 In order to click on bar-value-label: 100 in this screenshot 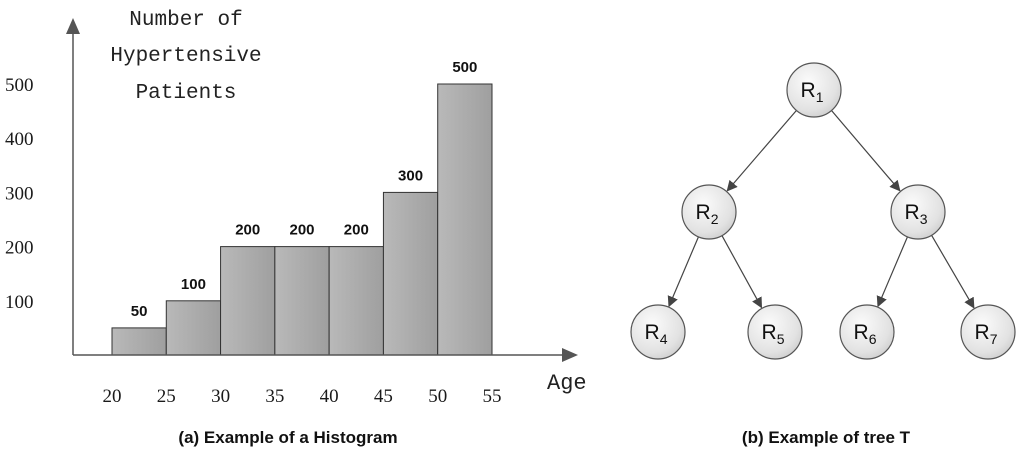, I will do `click(193, 284)`.